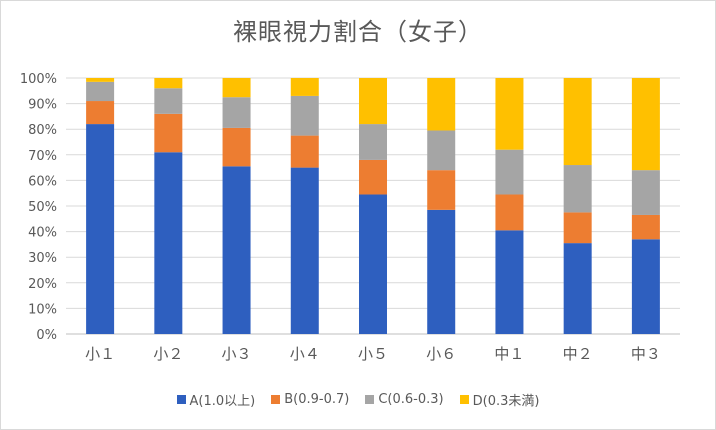  I want to click on y-tick-label: 0%, so click(46, 335).